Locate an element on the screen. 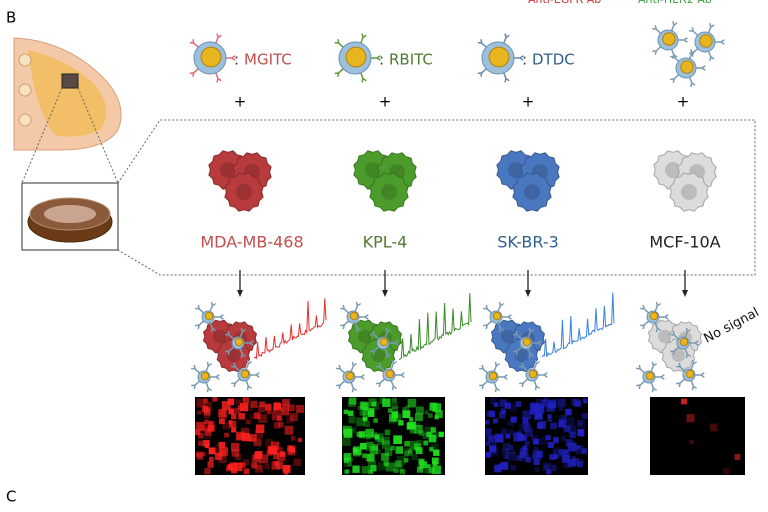 The height and width of the screenshot is (512, 768). breast-illustration is located at coordinates (67, 94).